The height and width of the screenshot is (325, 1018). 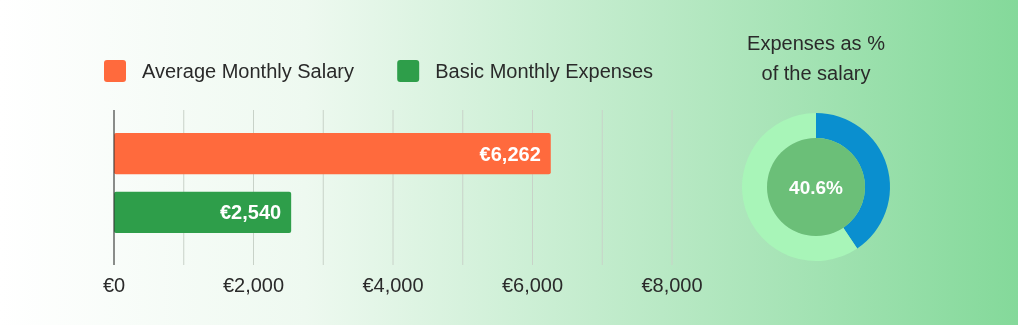 I want to click on legend-label: Average Monthly Salary, so click(x=248, y=71).